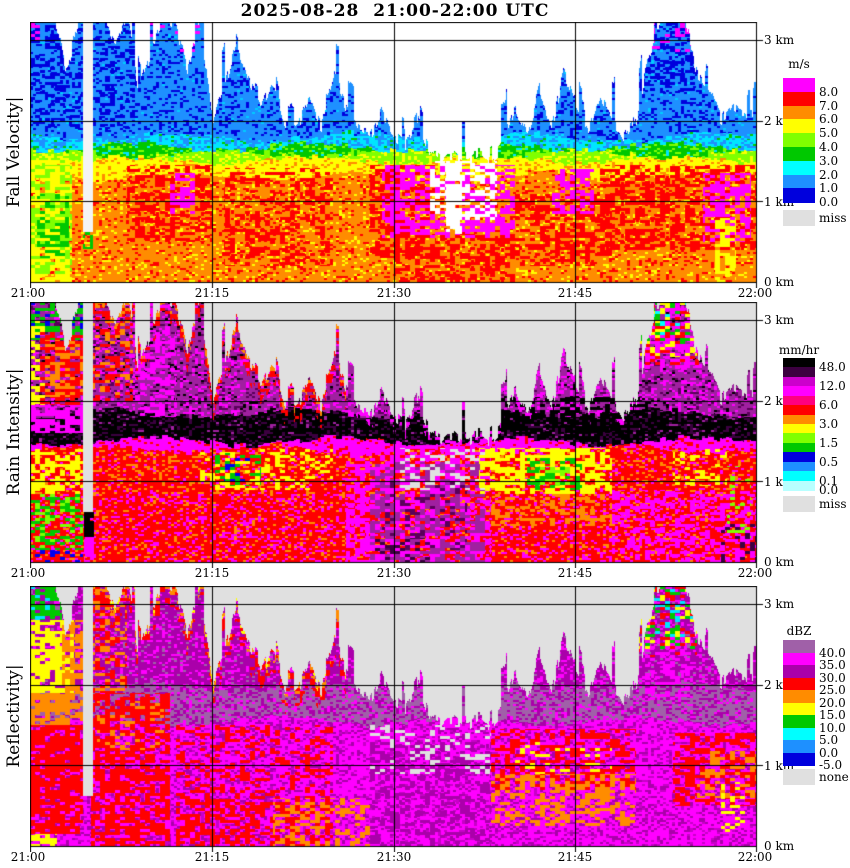  Describe the element at coordinates (832, 665) in the screenshot. I see `colorbar-tick-label: 35.0` at that location.